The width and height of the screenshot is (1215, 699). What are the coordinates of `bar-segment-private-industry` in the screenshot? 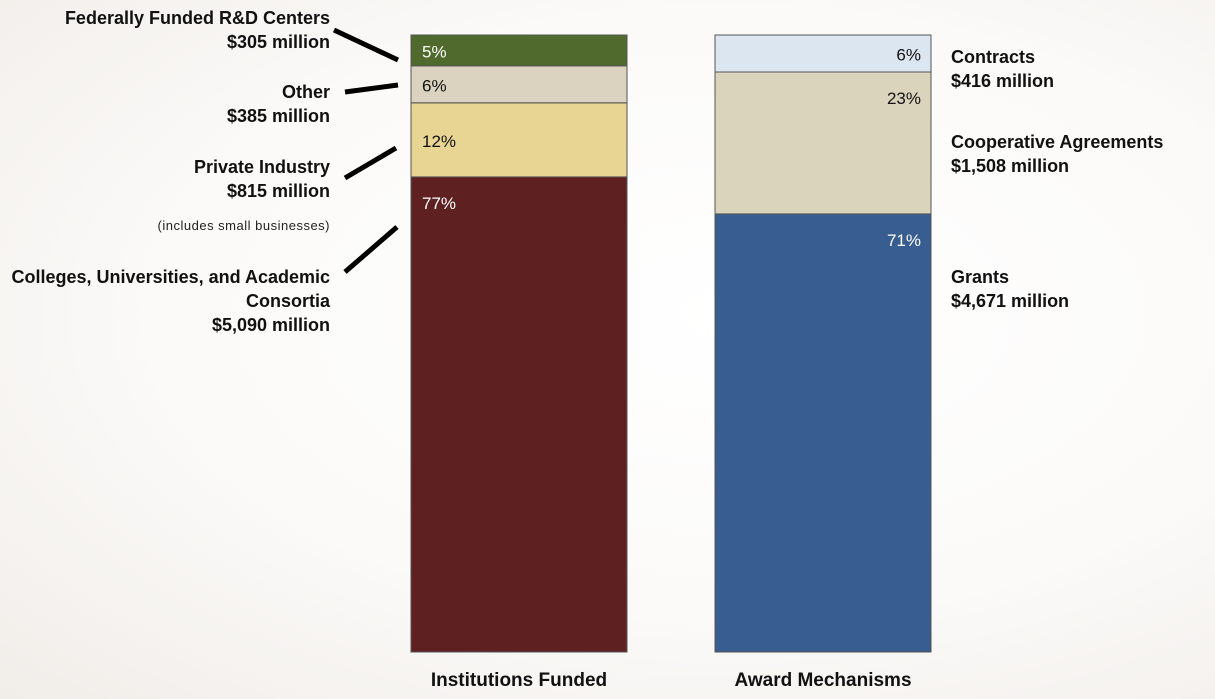 It's located at (519, 140).